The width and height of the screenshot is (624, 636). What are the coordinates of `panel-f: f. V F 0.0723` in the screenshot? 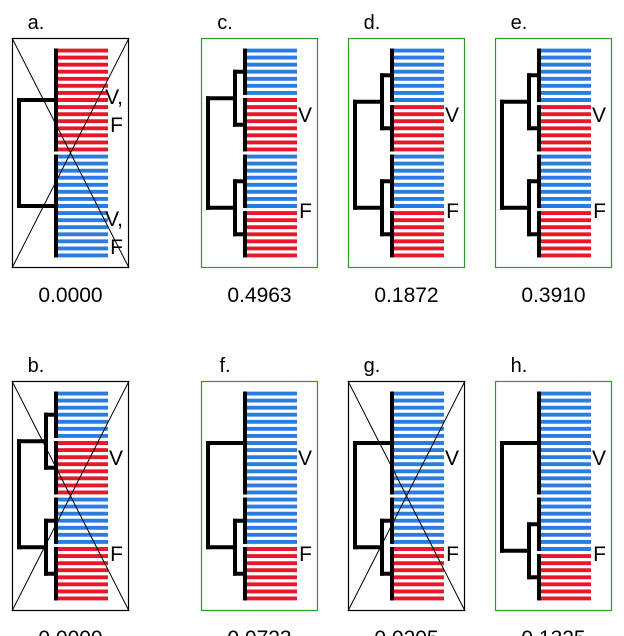 It's located at (259, 495).